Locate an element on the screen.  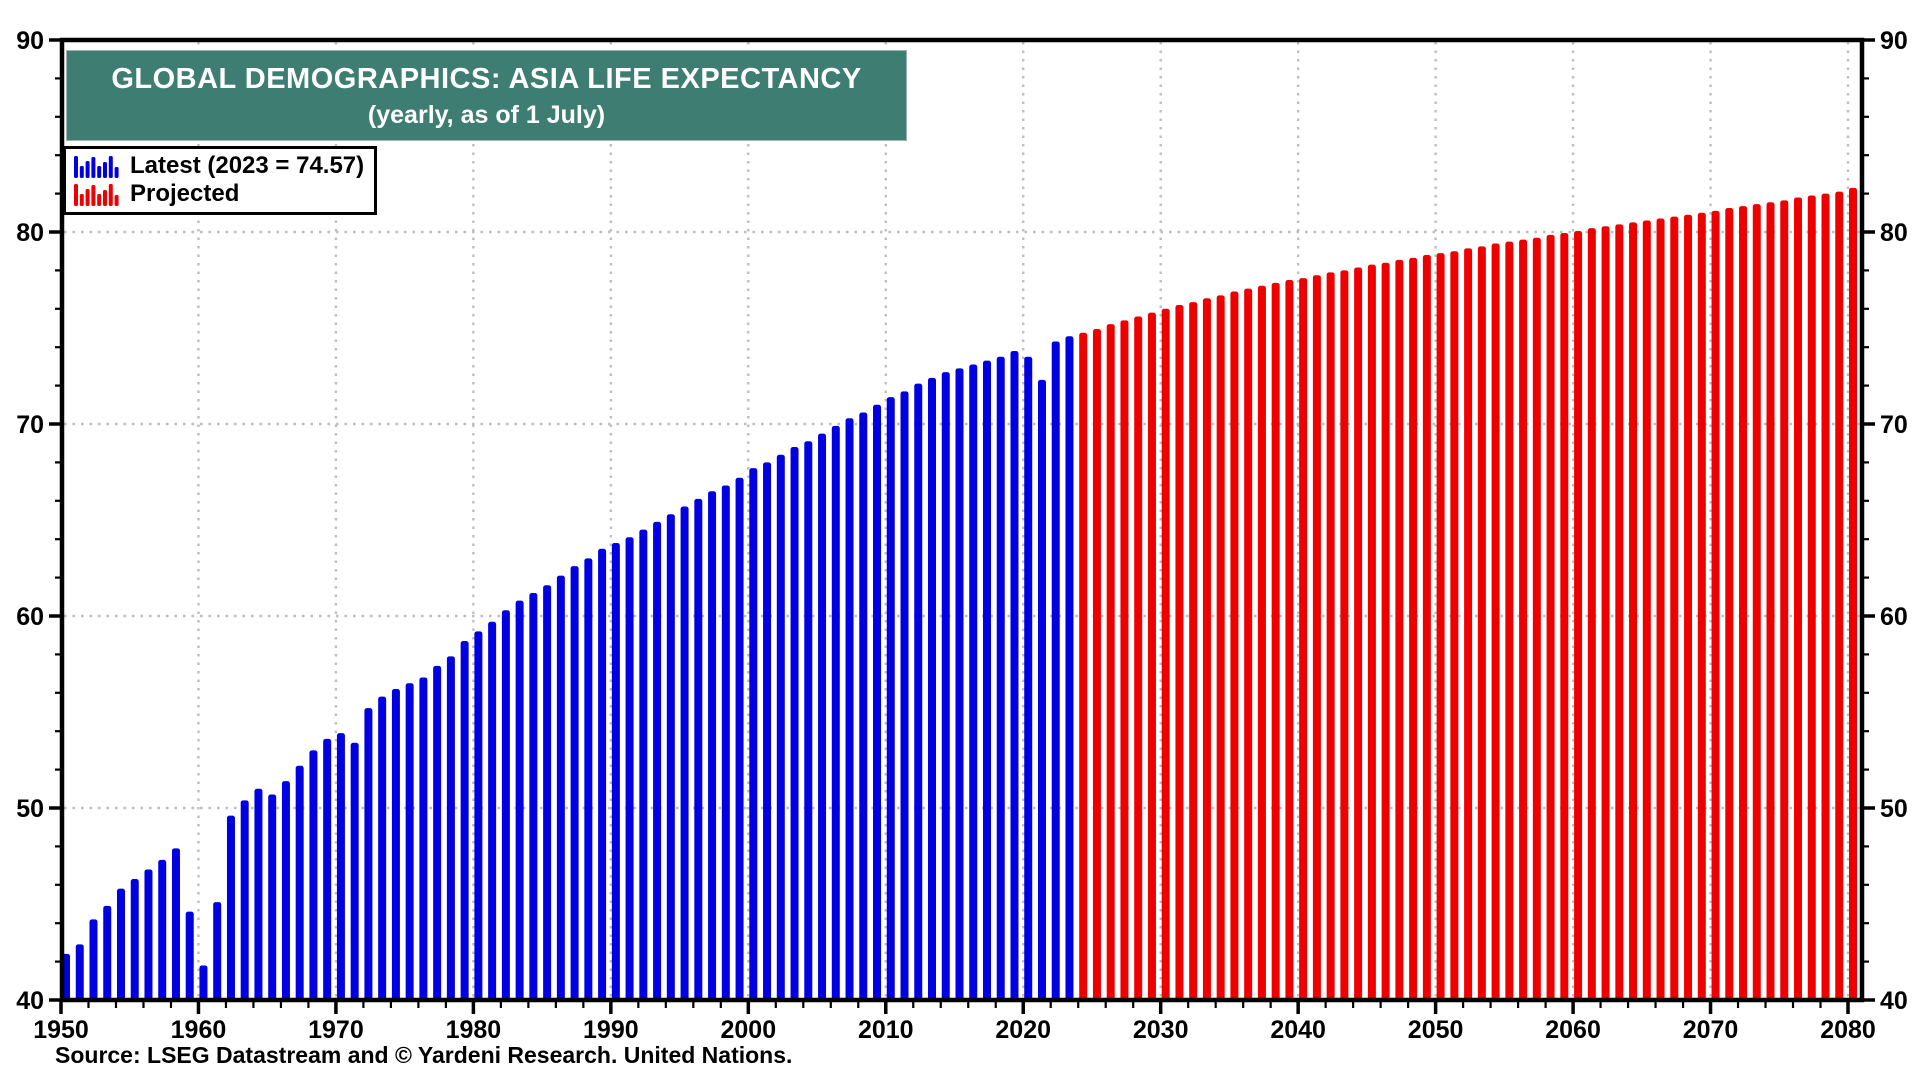
bar-2033 is located at coordinates (1206, 649).